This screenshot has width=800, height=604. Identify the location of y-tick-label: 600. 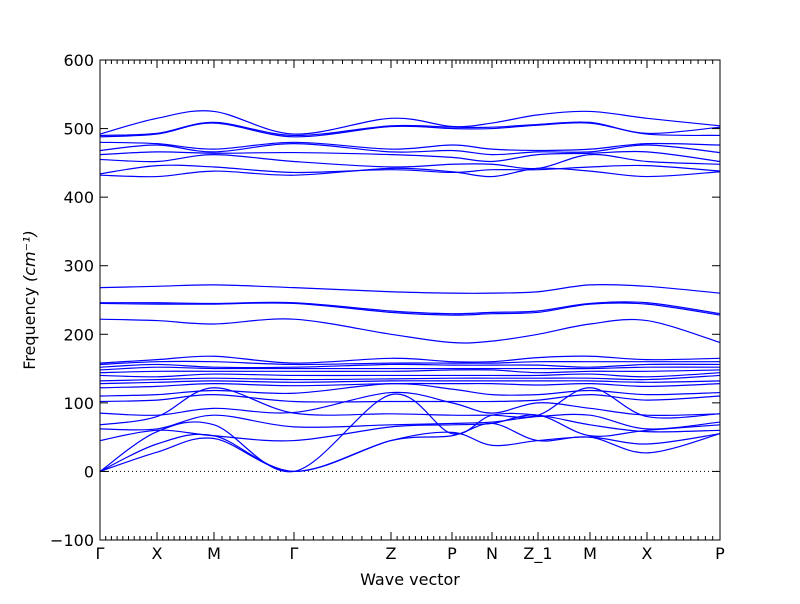
(78, 60).